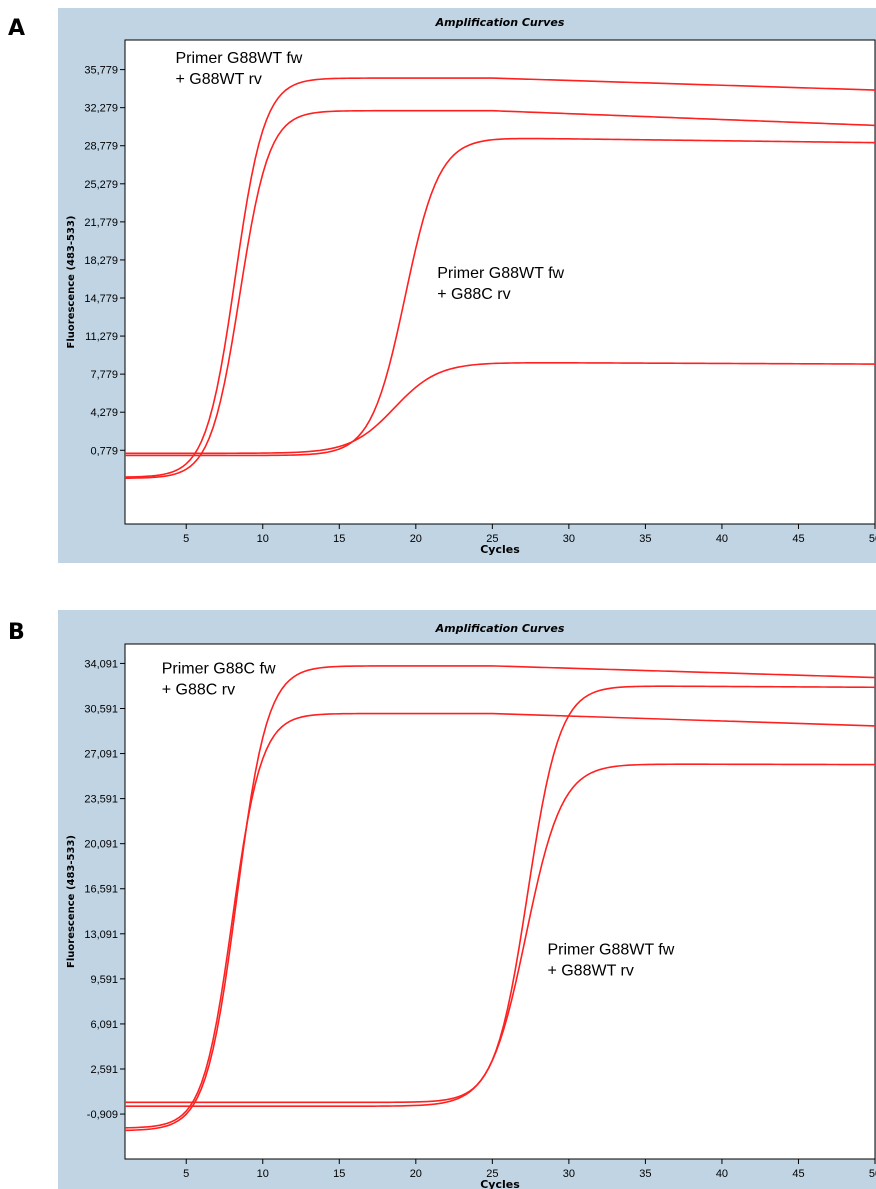 The height and width of the screenshot is (1189, 876). Describe the element at coordinates (104, 1025) in the screenshot. I see `y-tick-label: 6,091` at that location.